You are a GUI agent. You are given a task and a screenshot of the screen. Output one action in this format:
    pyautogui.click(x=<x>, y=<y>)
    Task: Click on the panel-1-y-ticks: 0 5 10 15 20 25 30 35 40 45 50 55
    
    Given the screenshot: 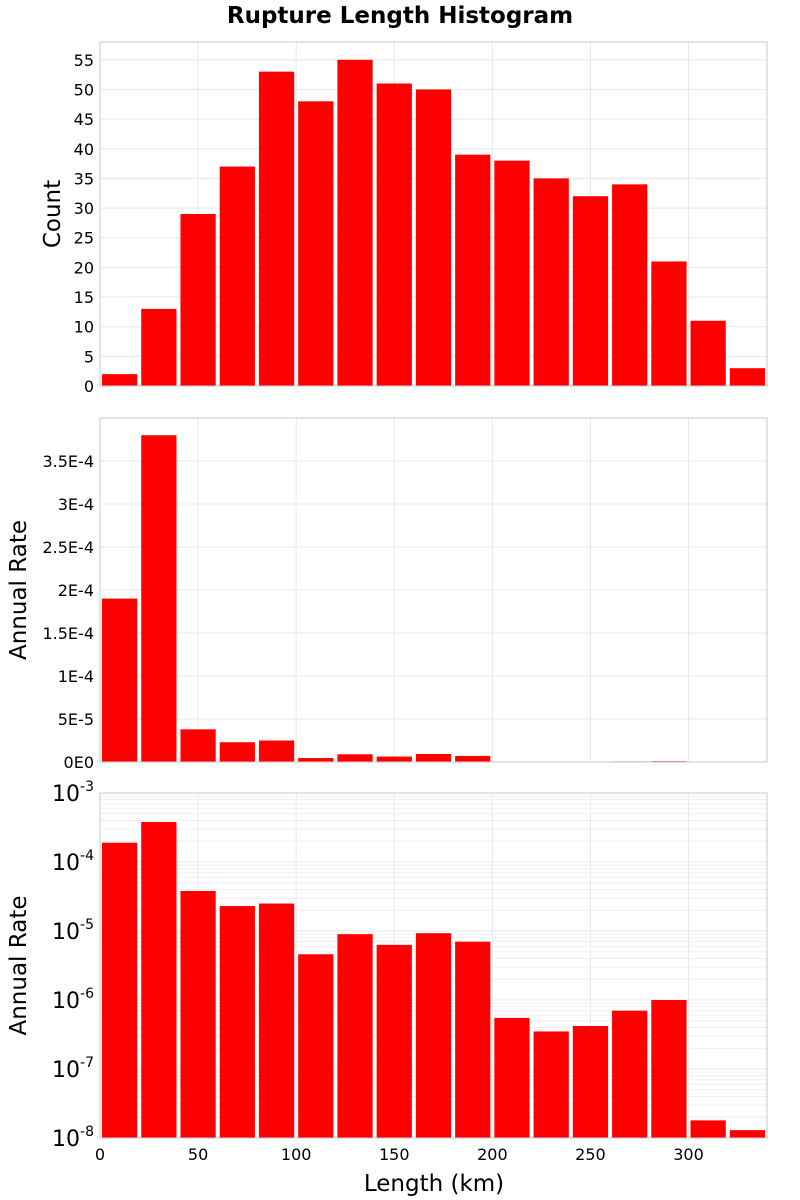 What is the action you would take?
    pyautogui.click(x=84, y=223)
    